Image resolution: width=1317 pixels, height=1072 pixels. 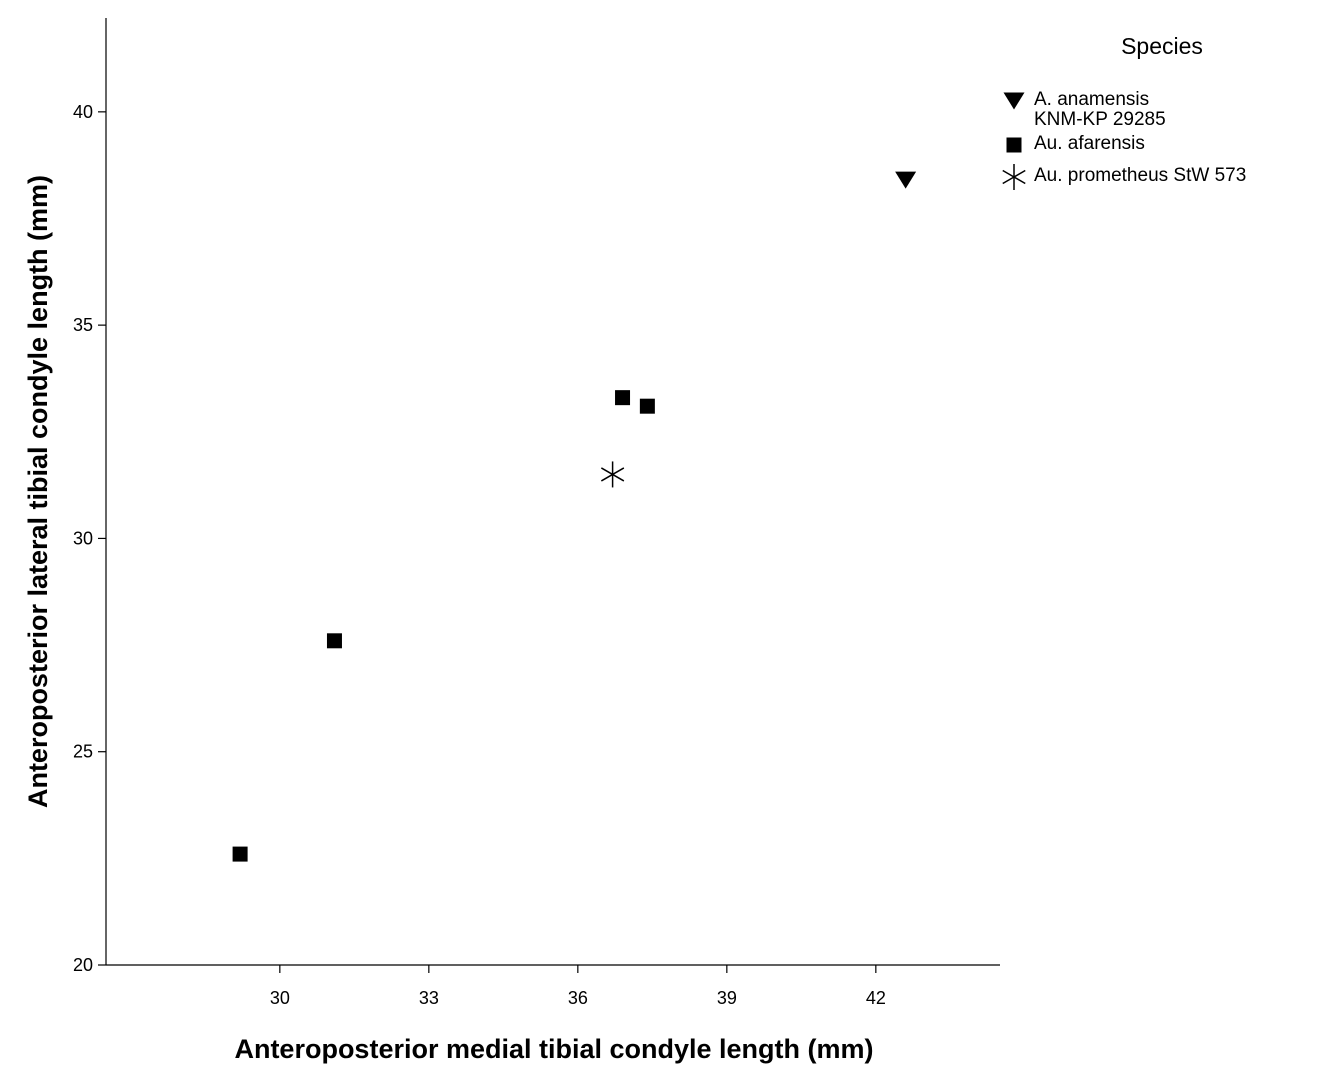 I want to click on y-axis-ticks: 20 25 30 35 40, so click(x=89, y=538).